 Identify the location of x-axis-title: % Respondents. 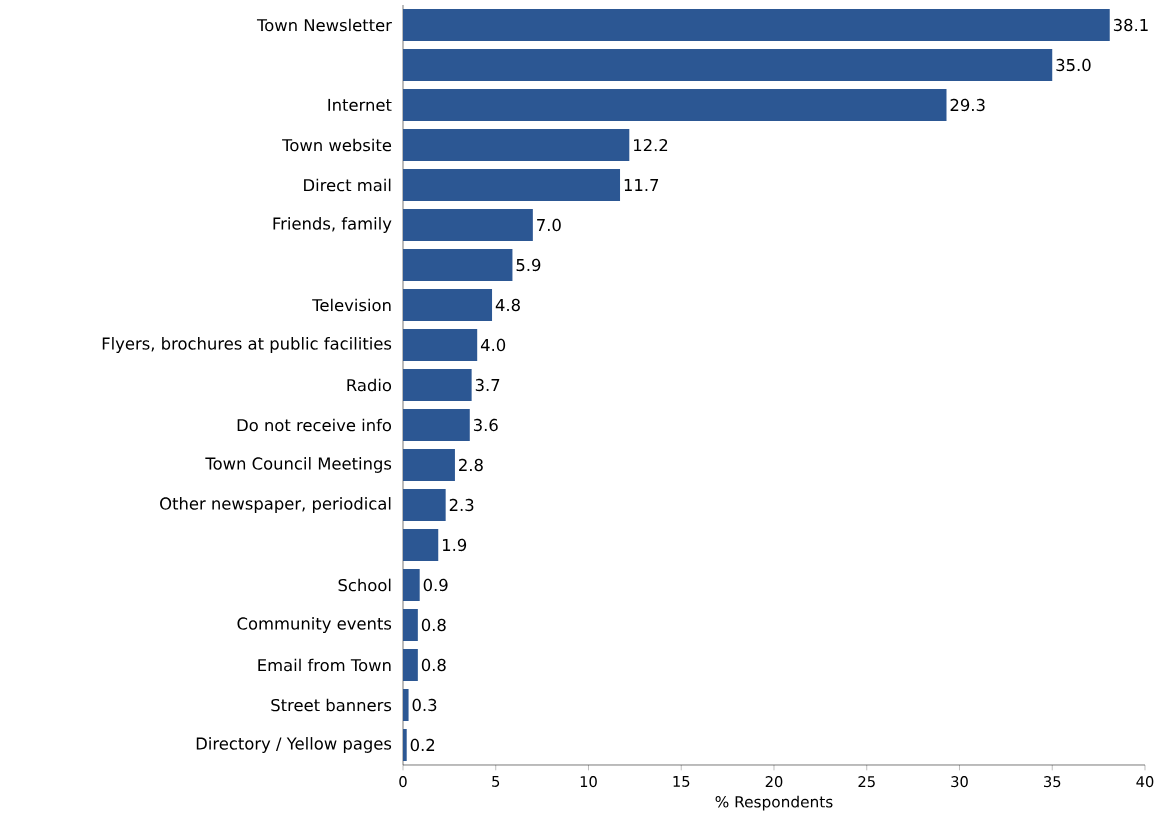
(774, 803).